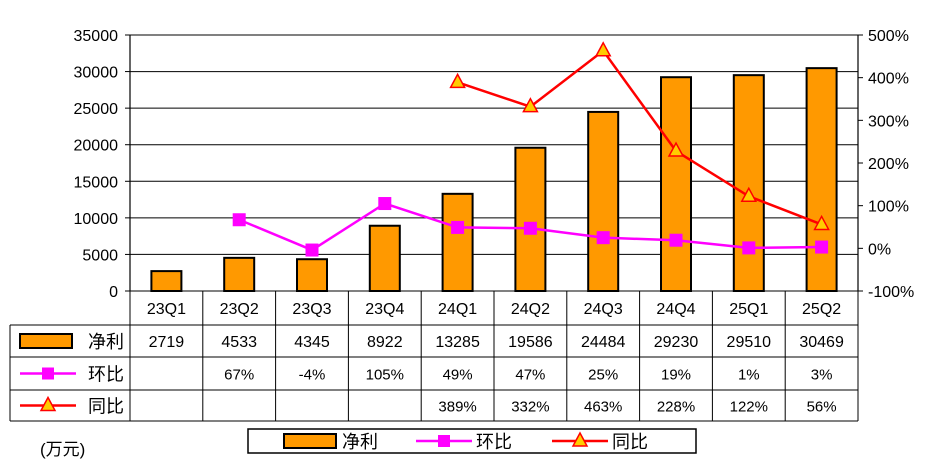 This screenshot has width=946, height=475. I want to click on table-cell-yoy: 389%, so click(457, 407).